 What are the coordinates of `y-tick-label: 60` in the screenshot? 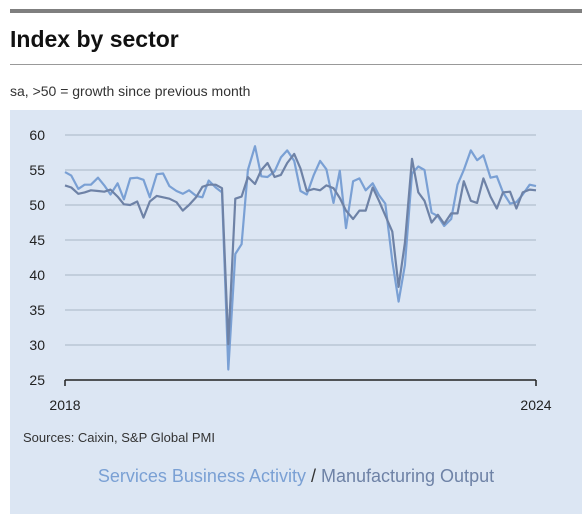 It's located at (37, 135).